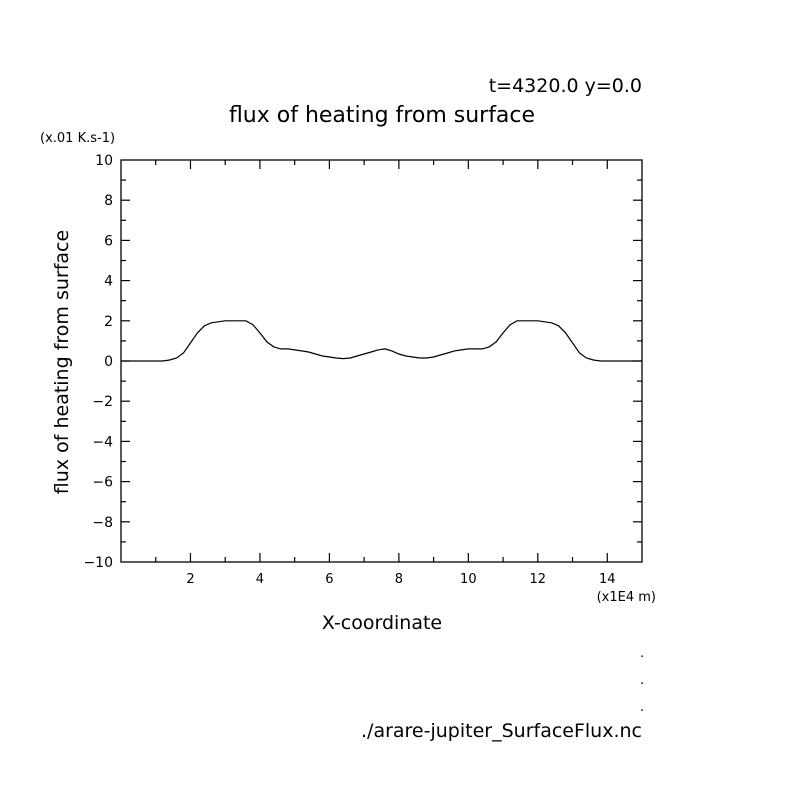 The height and width of the screenshot is (808, 804). Describe the element at coordinates (102, 442) in the screenshot. I see `y-tick-label: −4` at that location.